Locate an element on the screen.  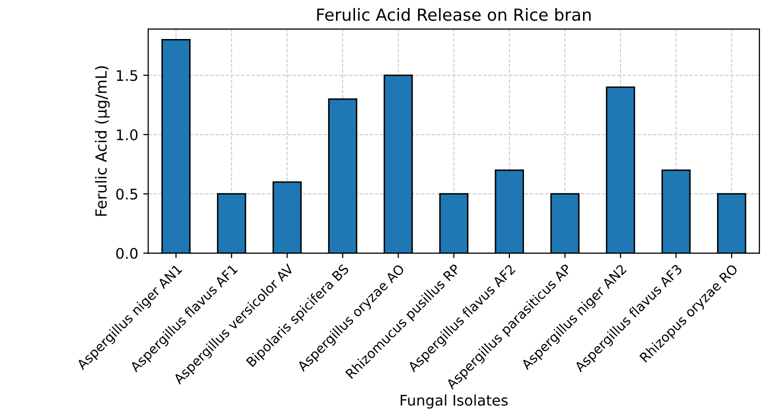
y-tick-label: 1.5 is located at coordinates (127, 76).